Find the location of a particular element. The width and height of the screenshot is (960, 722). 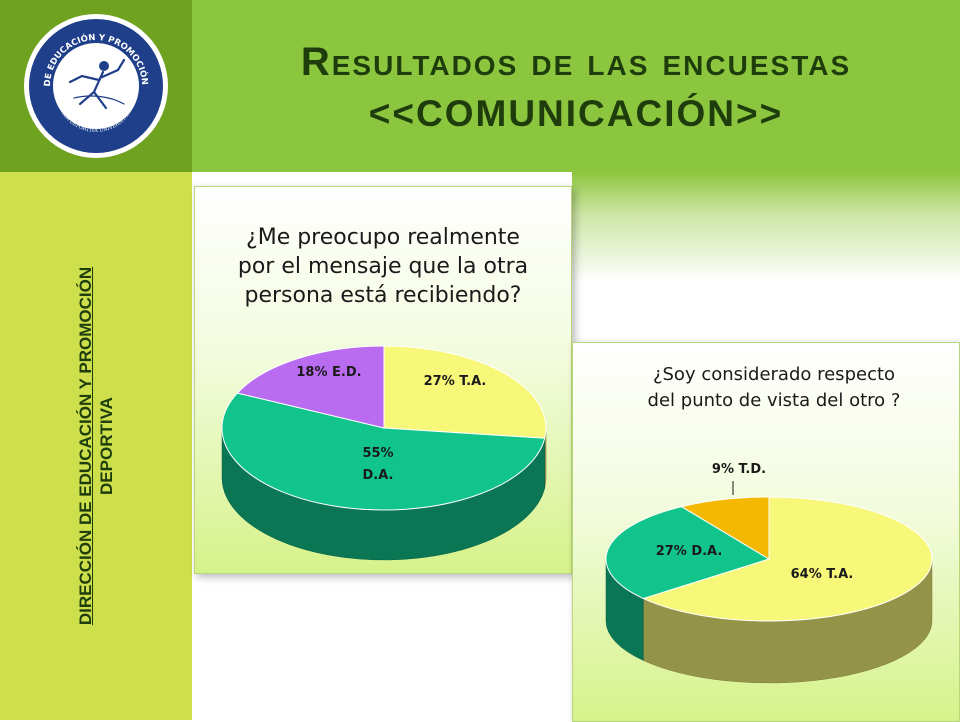

chart-1-title-line: persona está recibiendo? is located at coordinates (383, 295).